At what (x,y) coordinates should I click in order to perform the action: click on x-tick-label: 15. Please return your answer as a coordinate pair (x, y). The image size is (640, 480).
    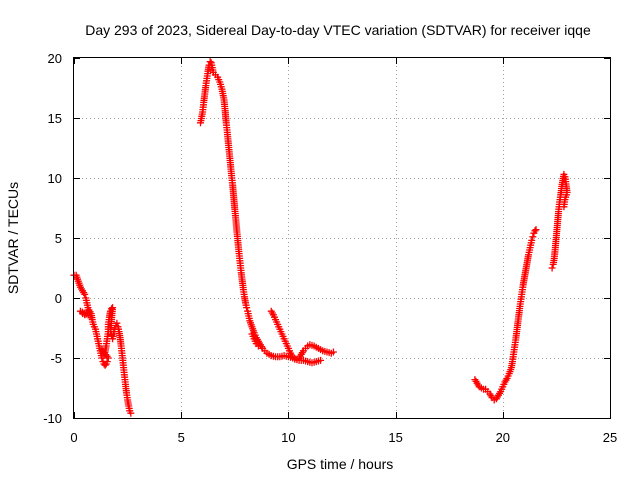
    Looking at the image, I should click on (395, 437).